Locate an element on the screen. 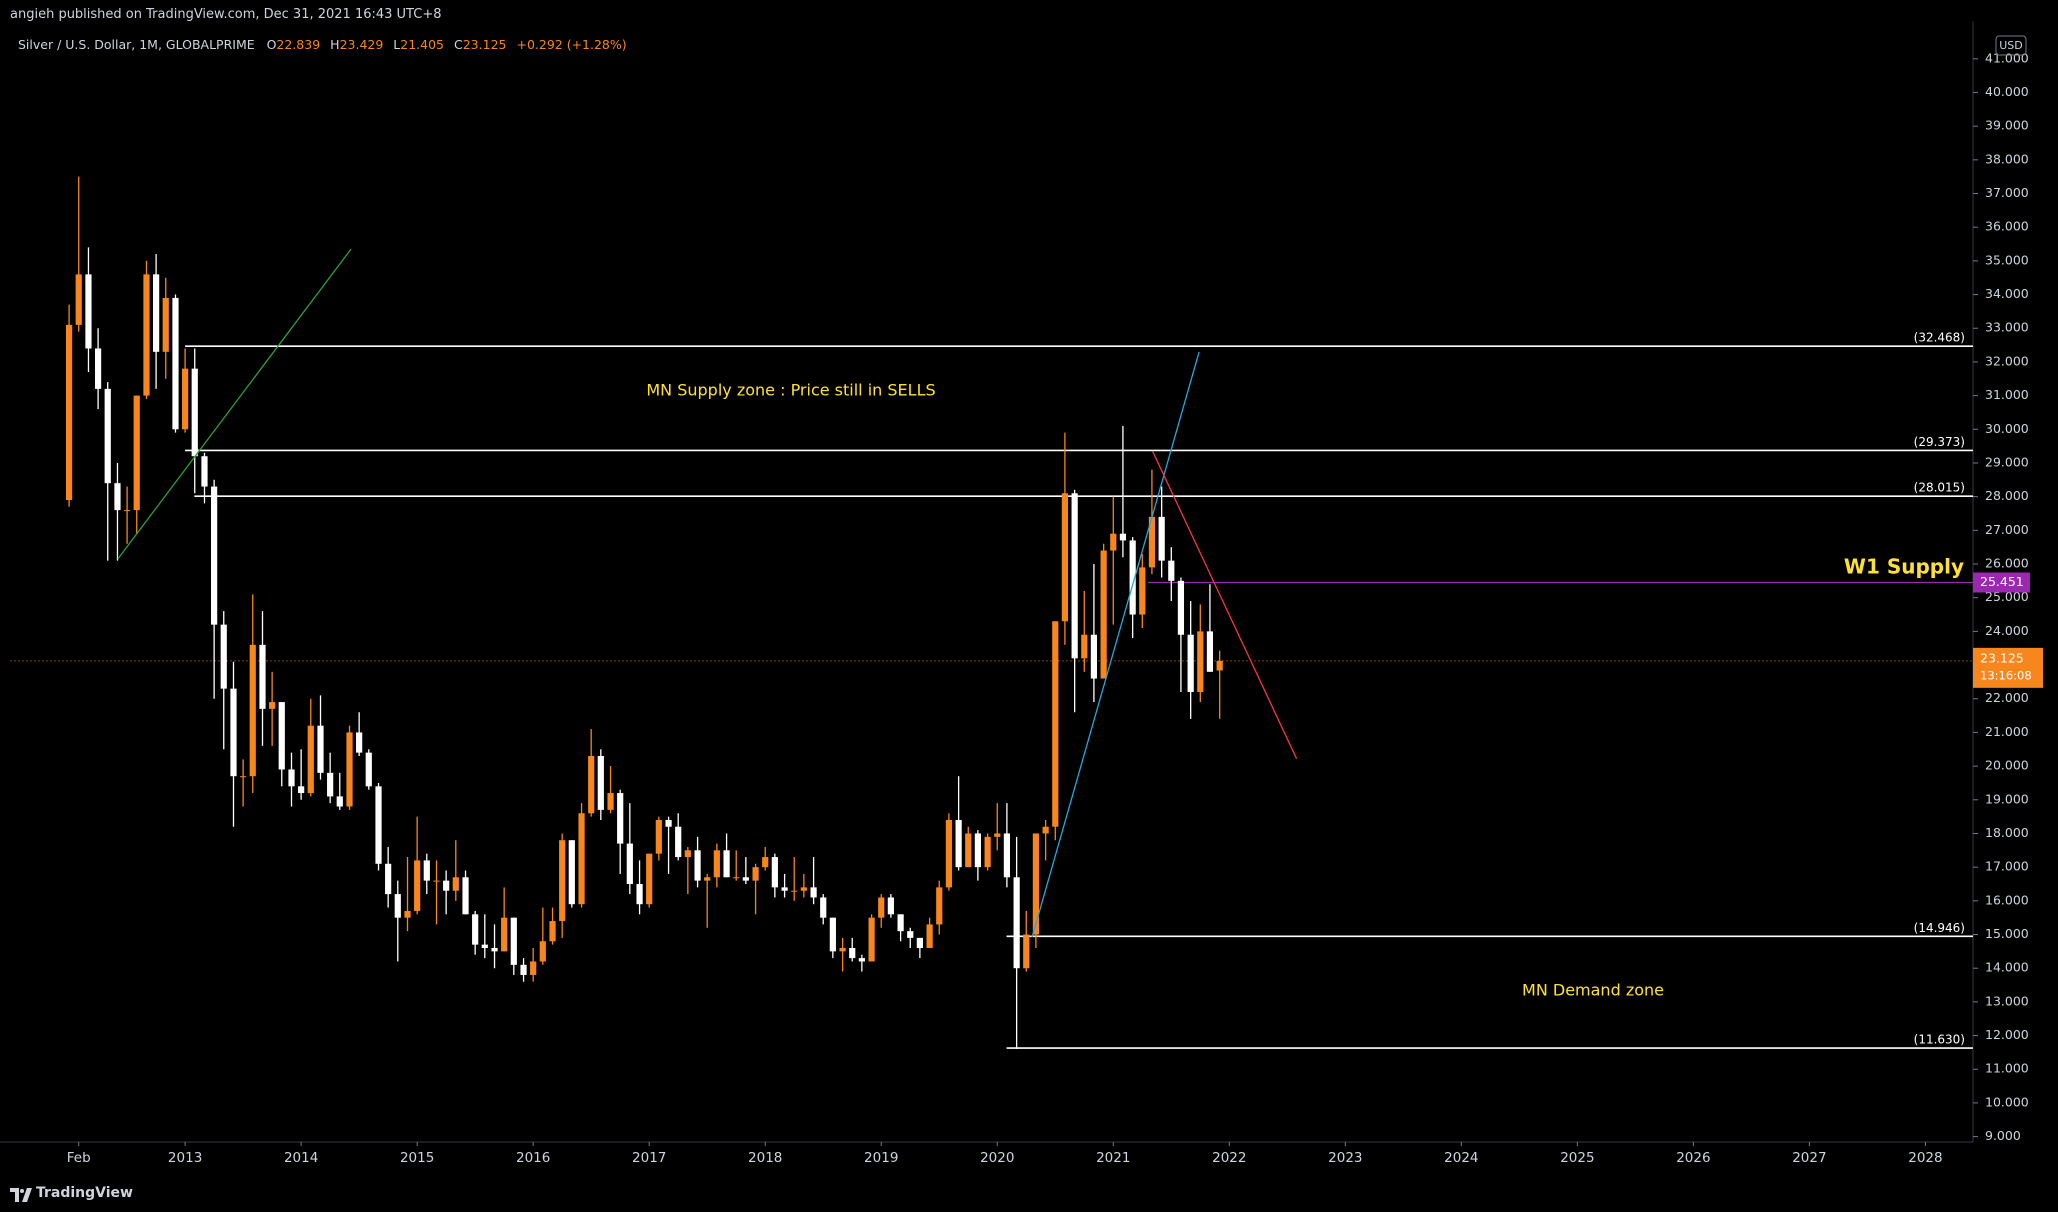 Image resolution: width=2058 pixels, height=1212 pixels. y-tick-label: 13.000 is located at coordinates (2007, 1000).